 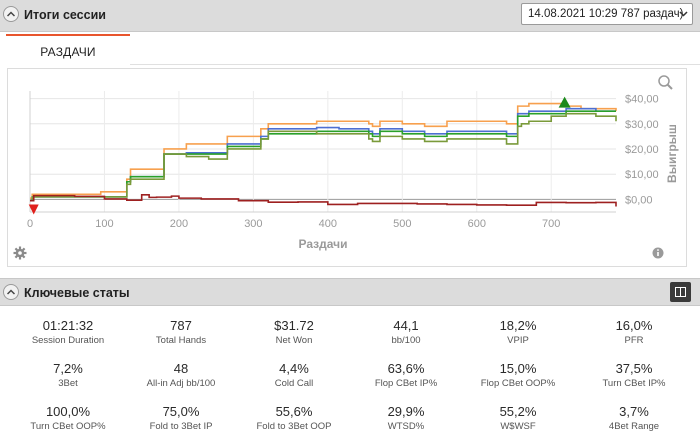 What do you see at coordinates (634, 383) in the screenshot?
I see `stat-label: Turn CBet IP%` at bounding box center [634, 383].